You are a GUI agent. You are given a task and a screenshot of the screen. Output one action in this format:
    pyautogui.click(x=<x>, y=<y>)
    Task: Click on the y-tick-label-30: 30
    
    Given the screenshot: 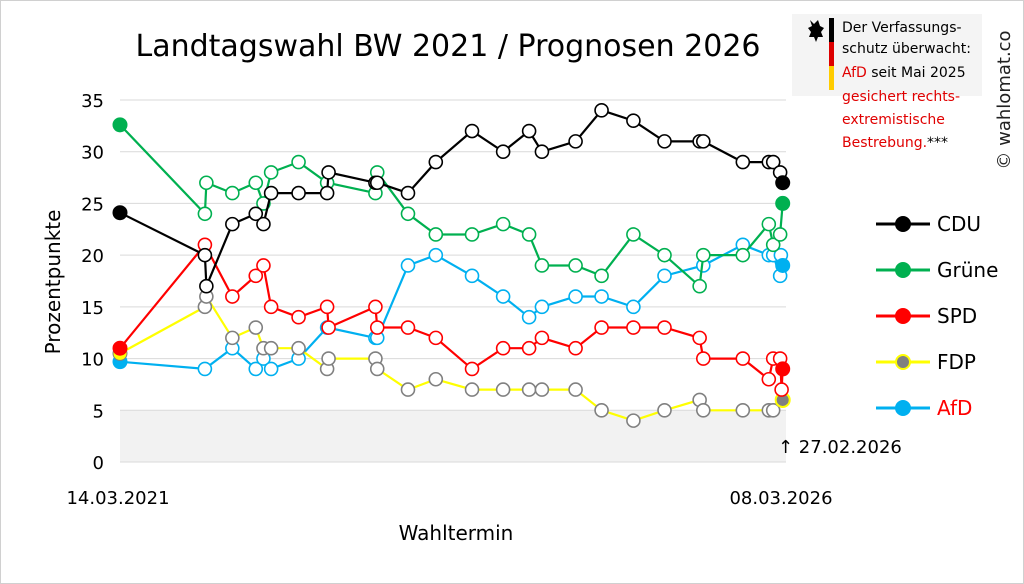 What is the action you would take?
    pyautogui.click(x=92, y=153)
    